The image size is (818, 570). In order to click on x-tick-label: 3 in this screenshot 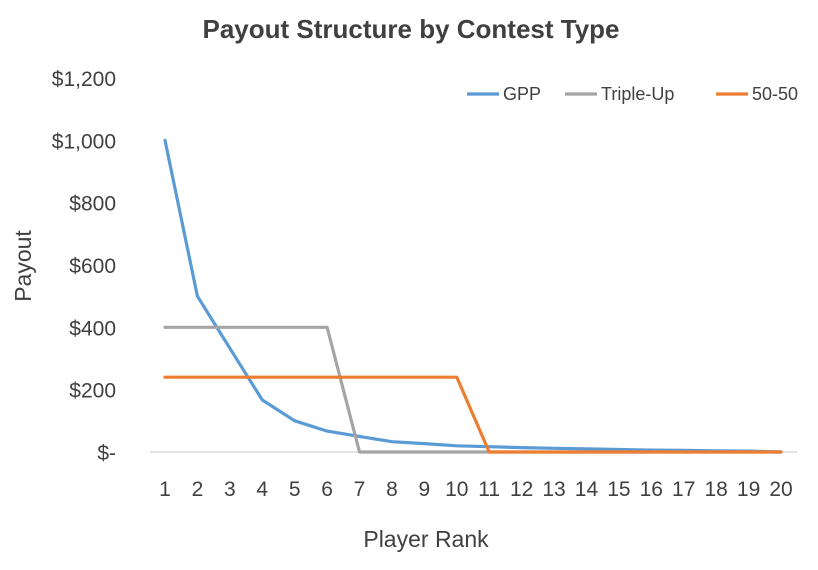, I will do `click(230, 489)`.